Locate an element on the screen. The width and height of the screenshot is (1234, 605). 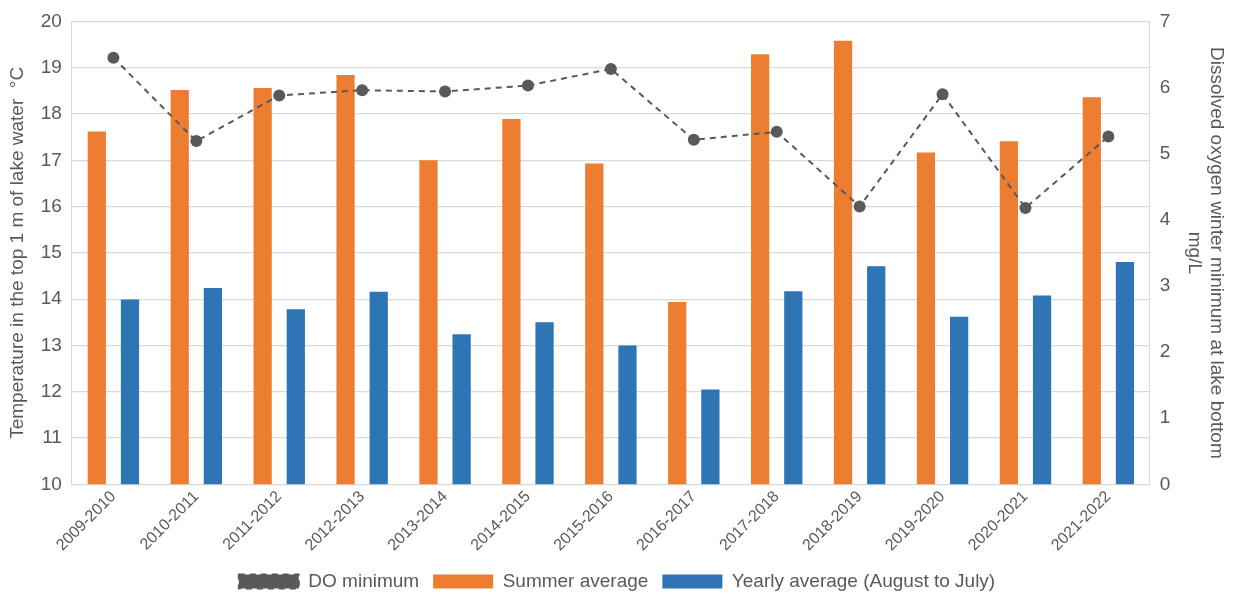
y-tick-label: 19 is located at coordinates (51, 66).